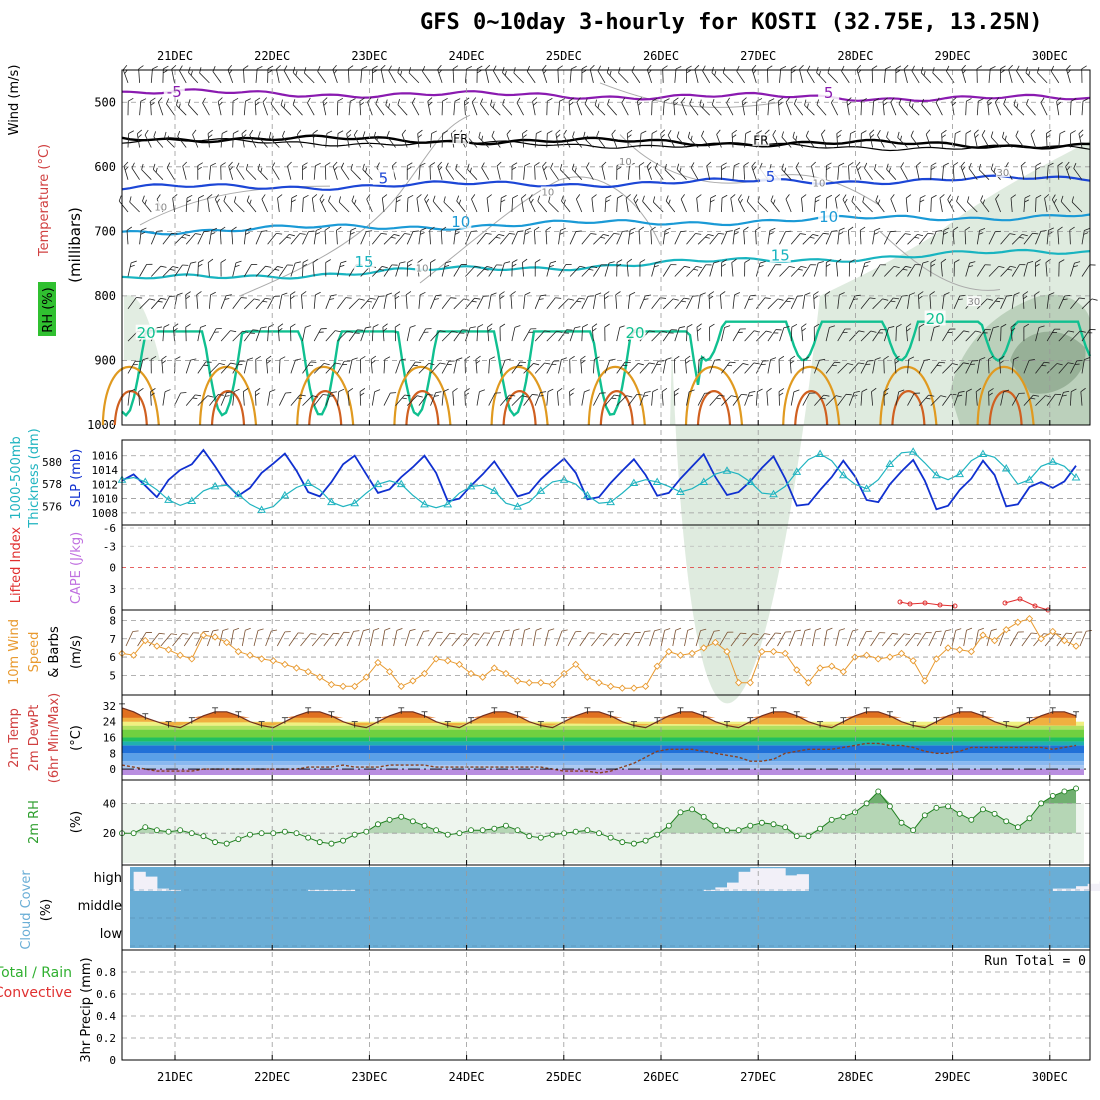 Image resolution: width=1100 pixels, height=1100 pixels. What do you see at coordinates (733, 886) in the screenshot?
I see `cloud-high-bar` at bounding box center [733, 886].